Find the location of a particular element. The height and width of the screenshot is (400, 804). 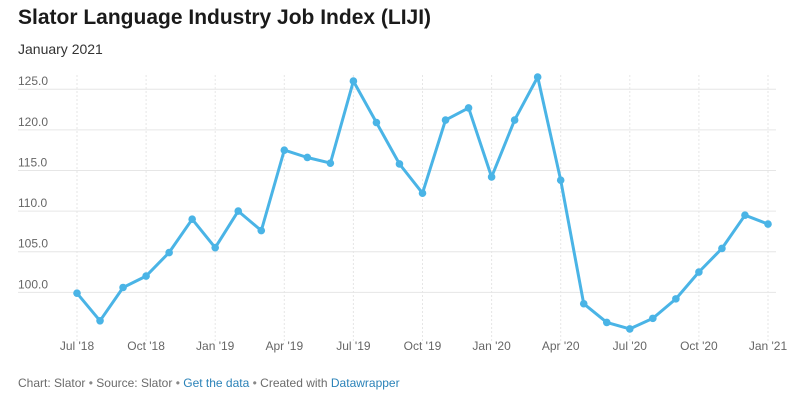

x-tick-label: Jul '19 is located at coordinates (353, 346).